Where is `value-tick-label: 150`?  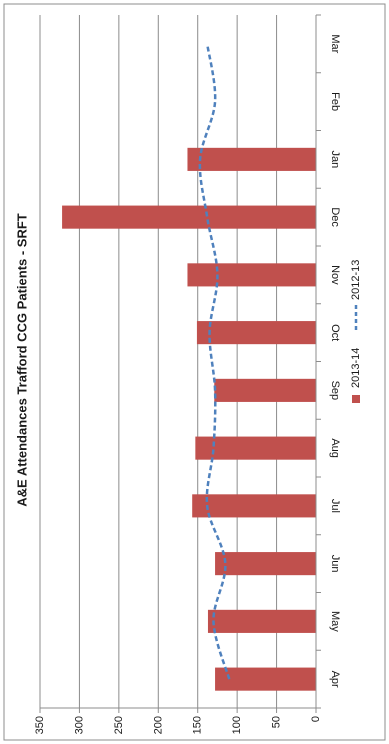
value-tick-label: 150 is located at coordinates (198, 725).